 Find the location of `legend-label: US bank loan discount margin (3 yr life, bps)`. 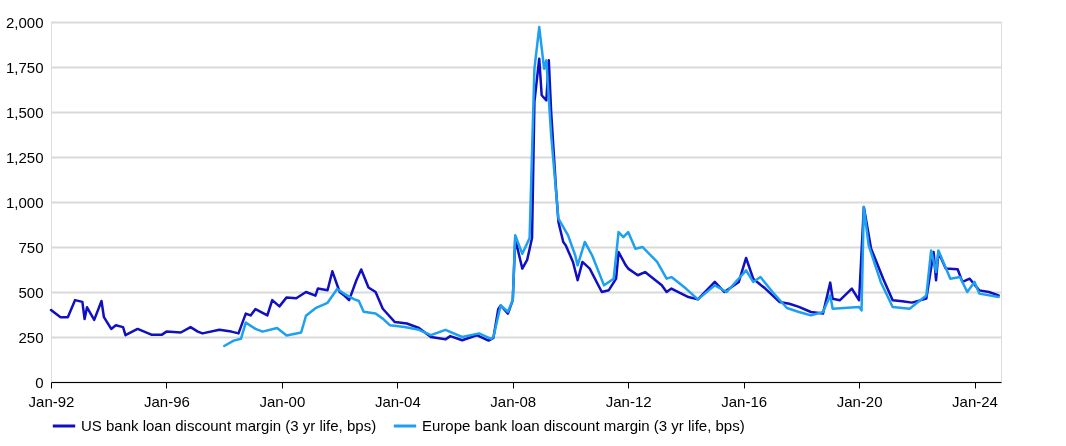

legend-label: US bank loan discount margin (3 yr life, bps) is located at coordinates (229, 425).